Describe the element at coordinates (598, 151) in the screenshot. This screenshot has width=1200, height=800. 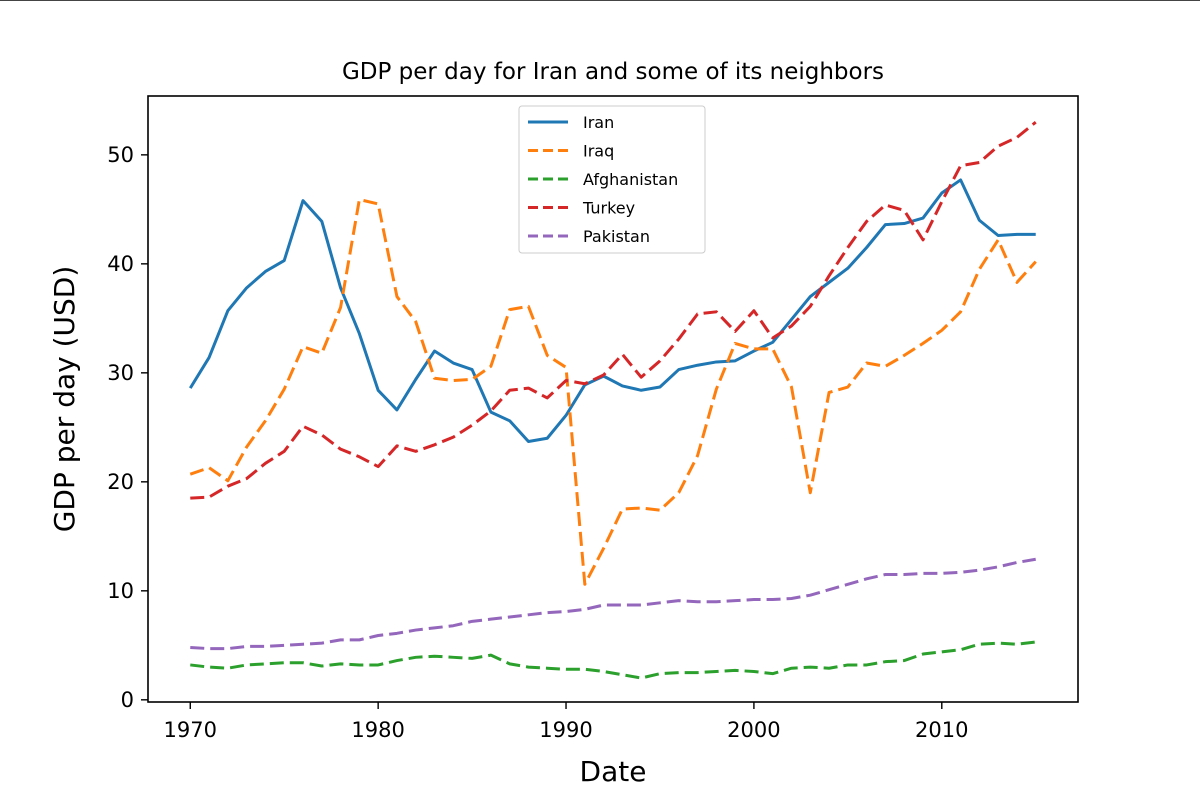
I see `legend-label-iraq: Iraq` at that location.